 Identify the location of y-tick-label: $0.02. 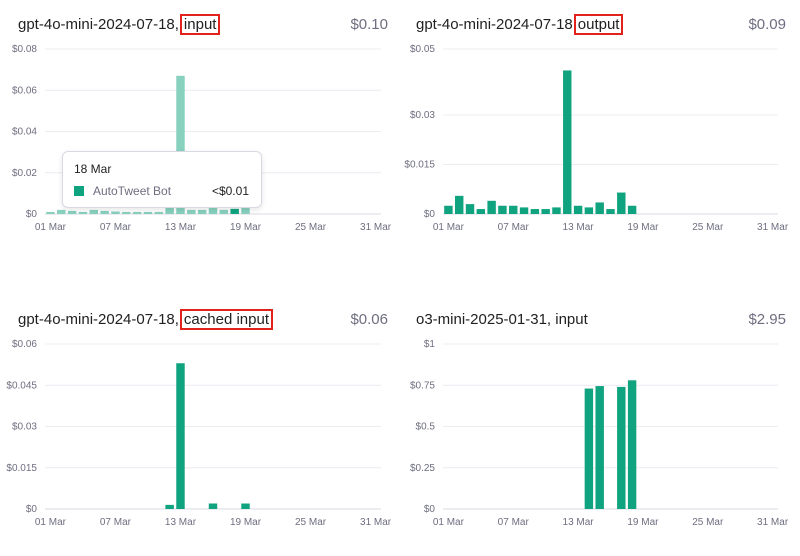
(24, 173).